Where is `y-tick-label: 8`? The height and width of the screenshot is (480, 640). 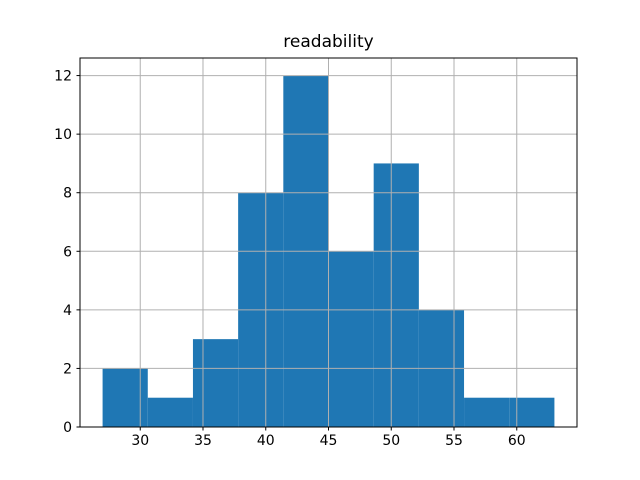 y-tick-label: 8 is located at coordinates (67, 194).